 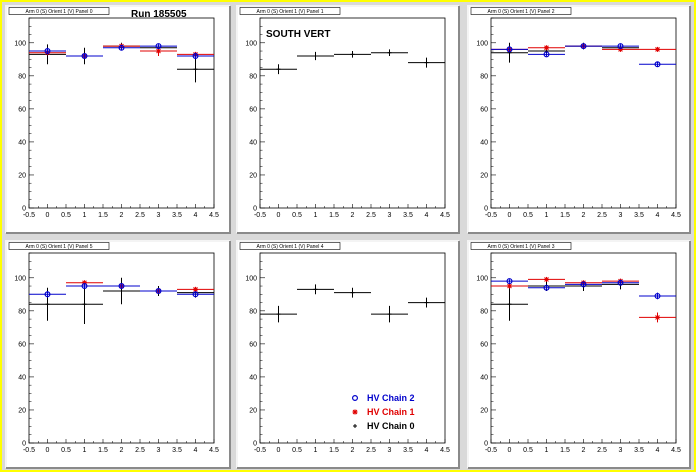 I want to click on pad-0-xtick-label-10: 4.5, so click(x=214, y=215).